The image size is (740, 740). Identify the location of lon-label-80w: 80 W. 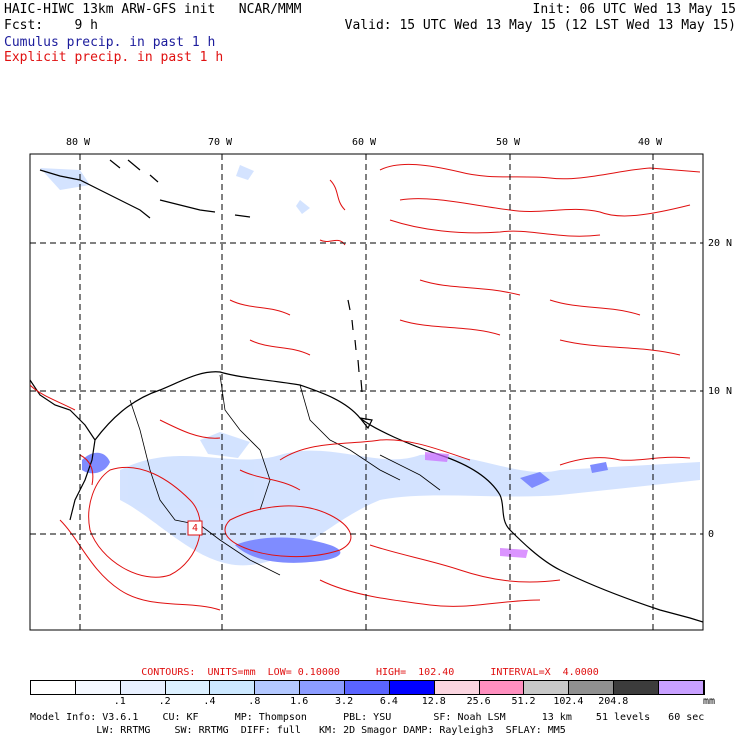
(78, 142).